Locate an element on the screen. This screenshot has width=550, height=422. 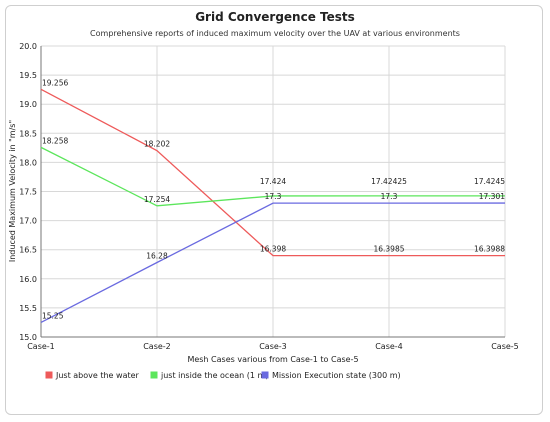
y-tick-label: 18.5 is located at coordinates (28, 133).